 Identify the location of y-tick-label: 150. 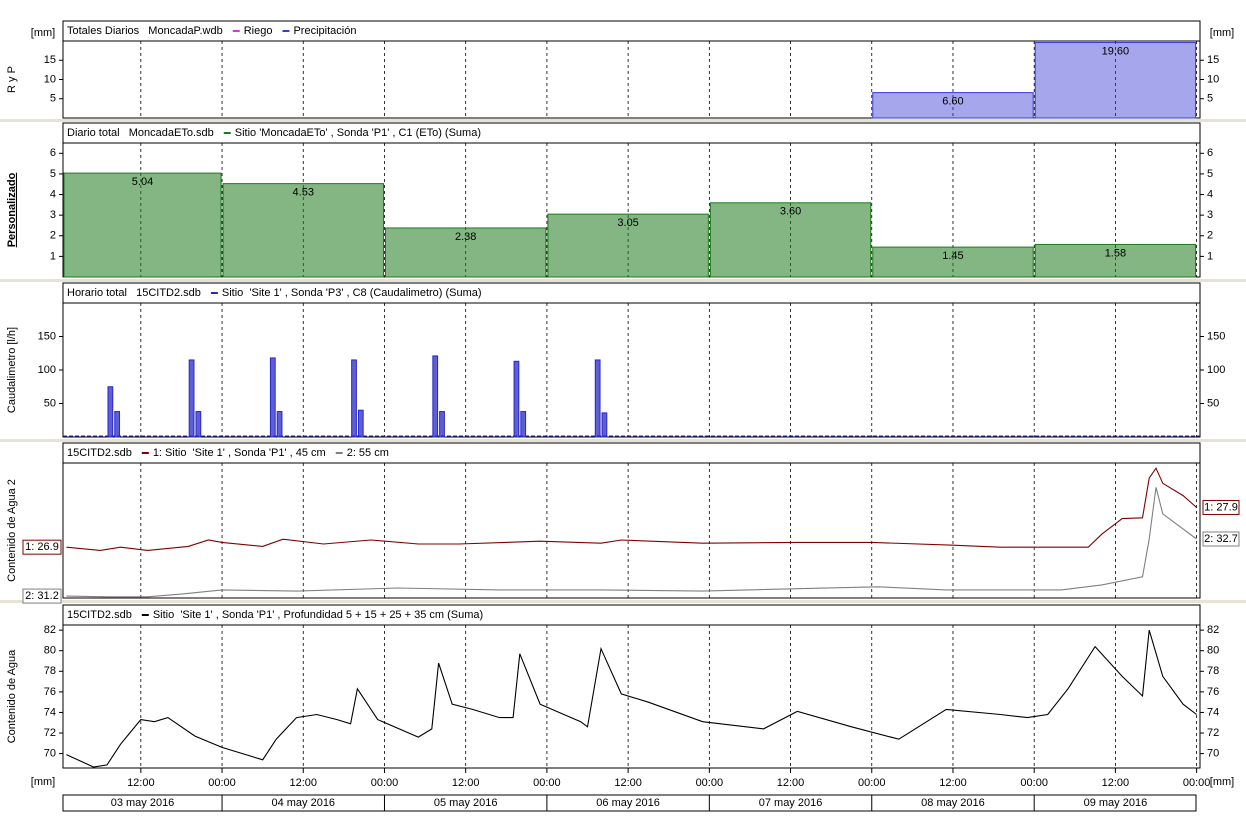
(47, 336).